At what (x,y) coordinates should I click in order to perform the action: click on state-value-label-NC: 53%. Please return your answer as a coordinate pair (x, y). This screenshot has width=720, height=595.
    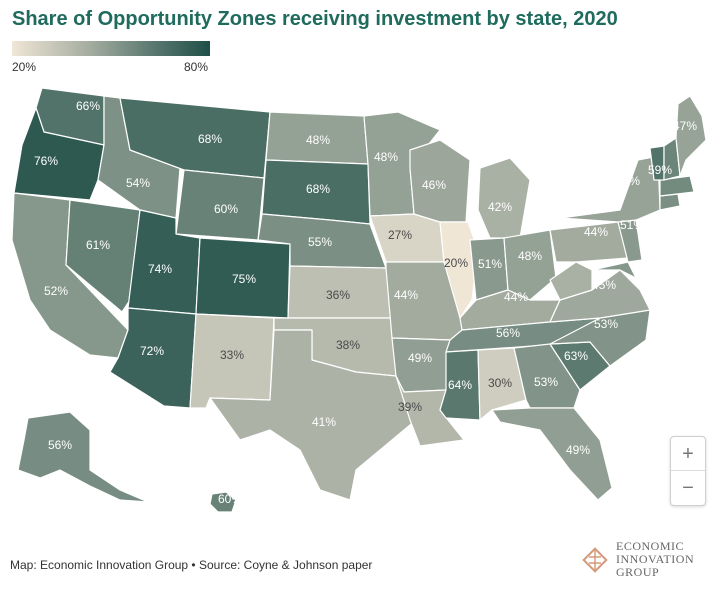
    Looking at the image, I should click on (606, 324).